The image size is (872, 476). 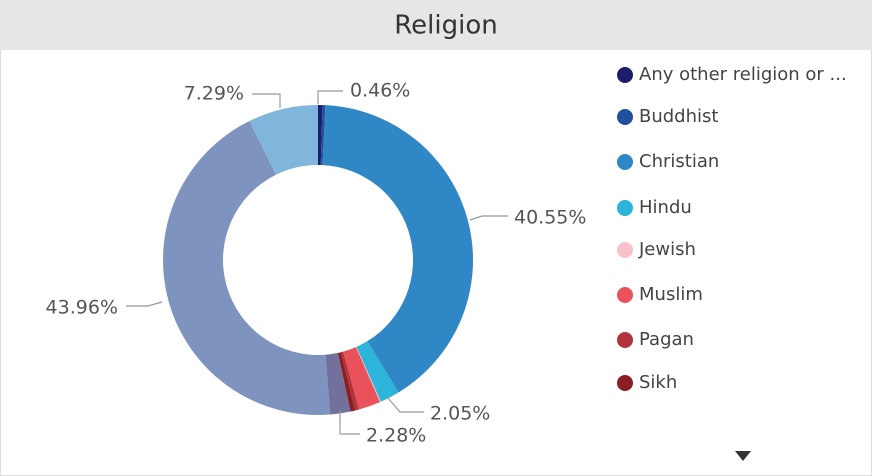 I want to click on data-label: 2.28%, so click(x=396, y=436).